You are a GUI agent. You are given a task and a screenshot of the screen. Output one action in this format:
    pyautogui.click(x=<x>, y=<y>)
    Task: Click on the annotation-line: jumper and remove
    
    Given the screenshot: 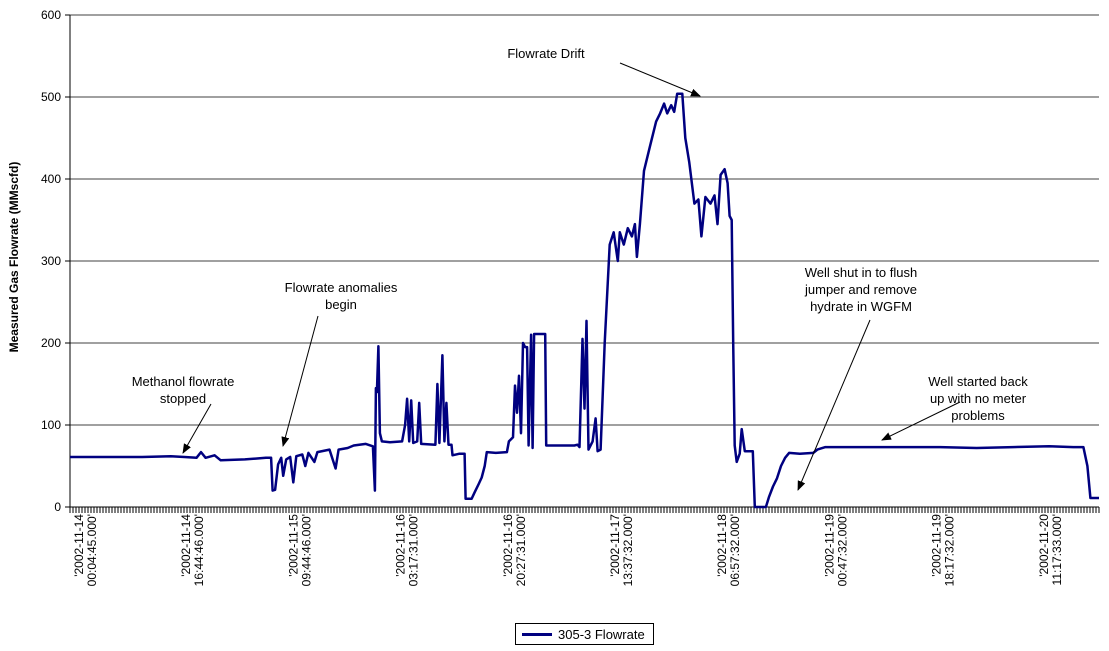 What is the action you would take?
    pyautogui.click(x=860, y=289)
    